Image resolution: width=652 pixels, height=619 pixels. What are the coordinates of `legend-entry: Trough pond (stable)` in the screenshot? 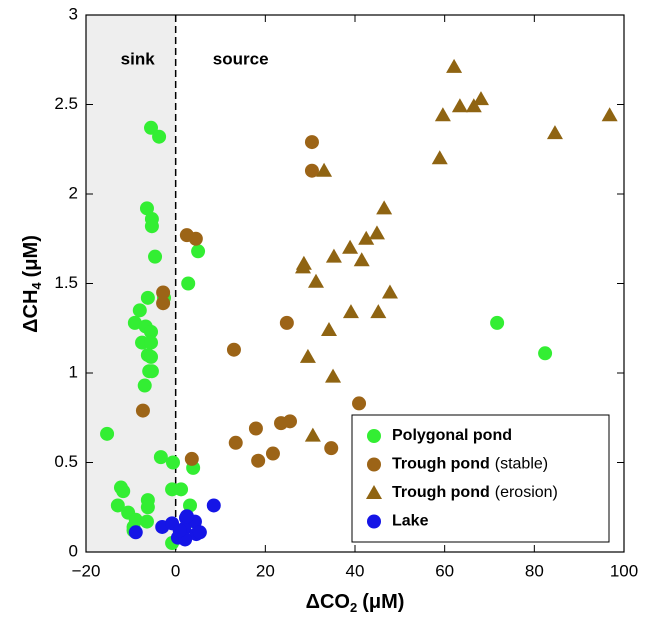 It's located at (470, 464).